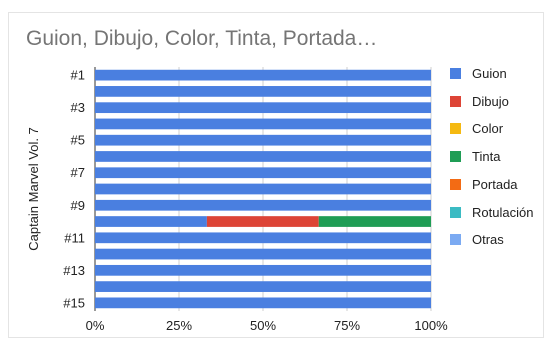 The image size is (548, 342). What do you see at coordinates (347, 325) in the screenshot?
I see `x-tick-label: 75%` at bounding box center [347, 325].